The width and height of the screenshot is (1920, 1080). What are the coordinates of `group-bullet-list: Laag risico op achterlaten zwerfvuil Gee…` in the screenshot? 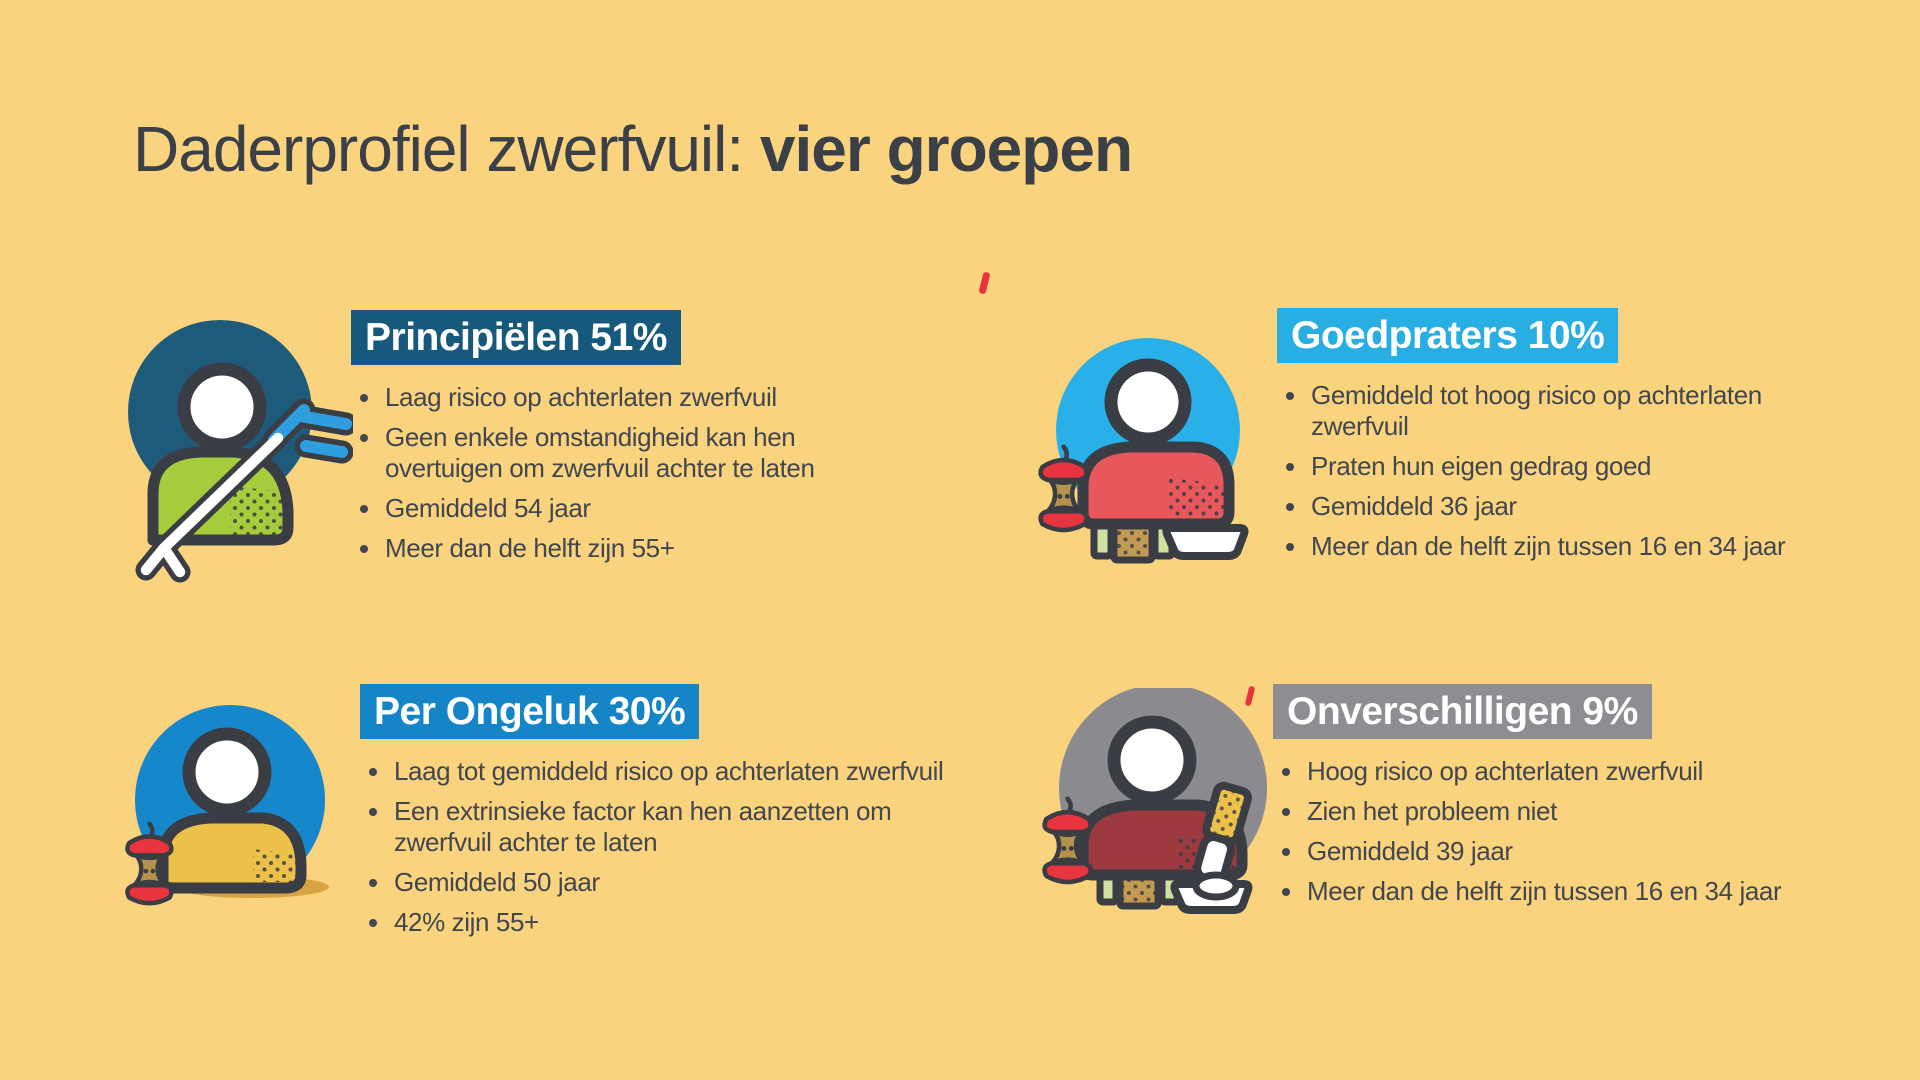 It's located at (701, 473).